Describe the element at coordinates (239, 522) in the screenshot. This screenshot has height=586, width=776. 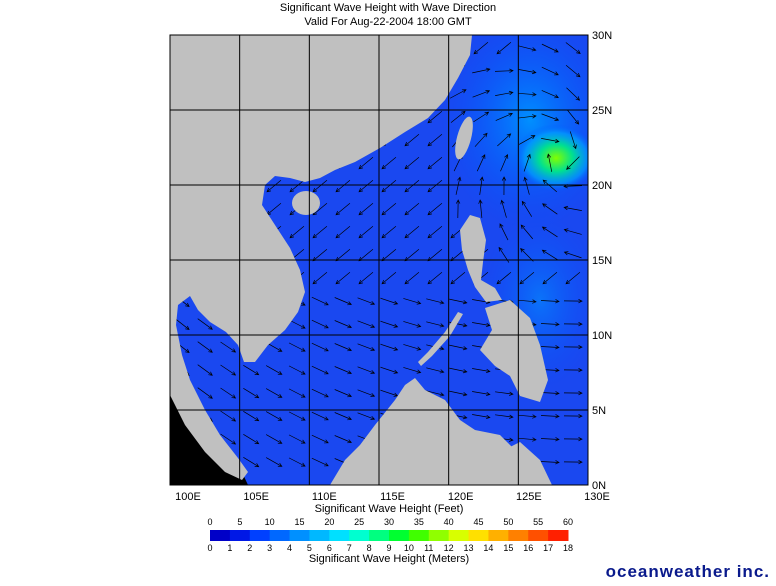
I see `feet-tick-label: 5` at that location.